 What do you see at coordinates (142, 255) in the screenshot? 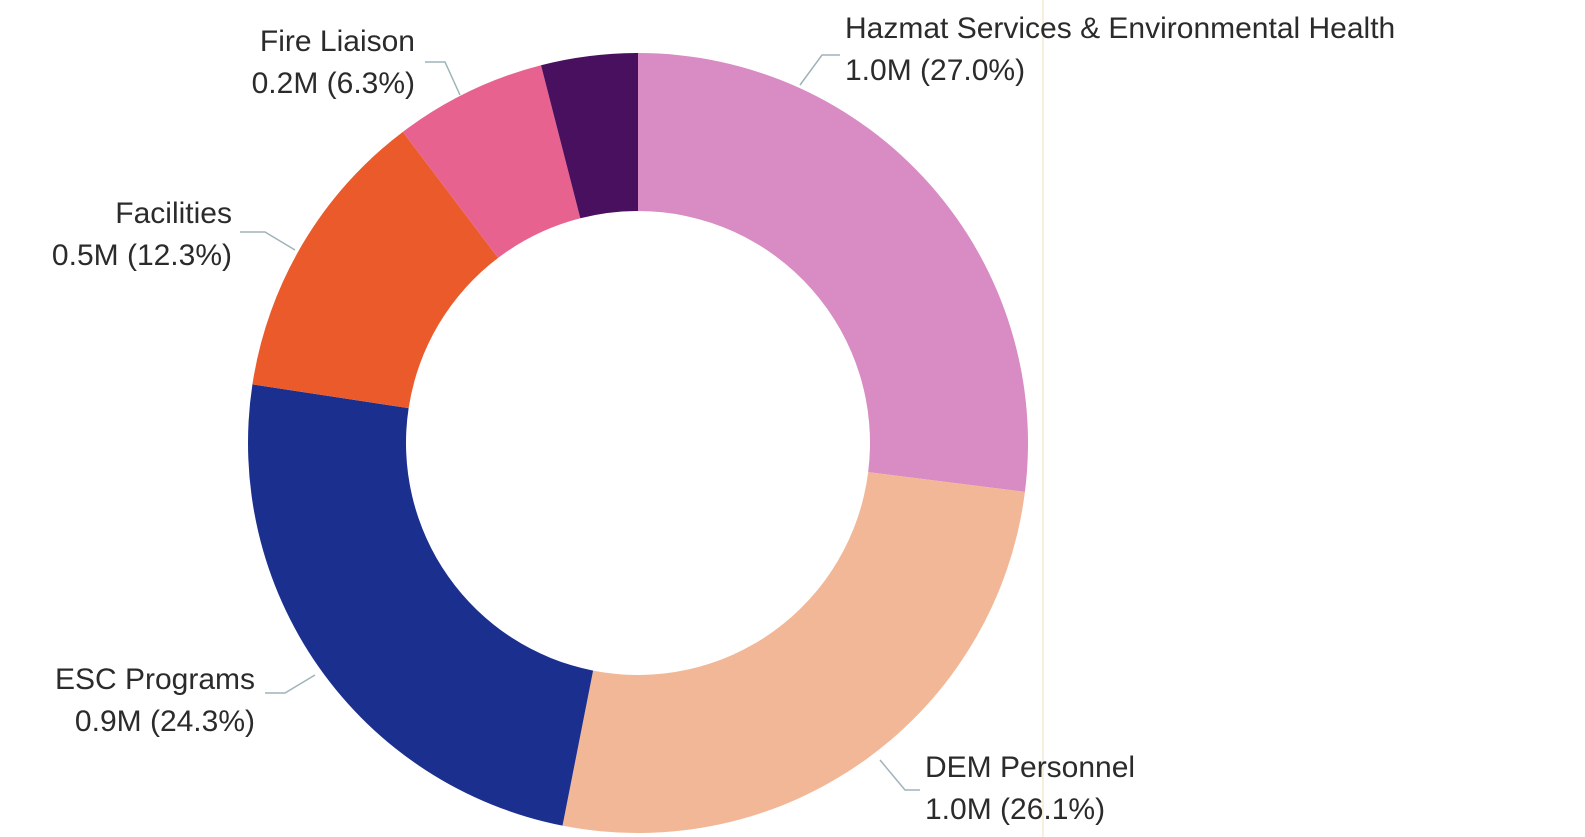
I see `slice-value-label: 0.5M (12.3%)` at bounding box center [142, 255].